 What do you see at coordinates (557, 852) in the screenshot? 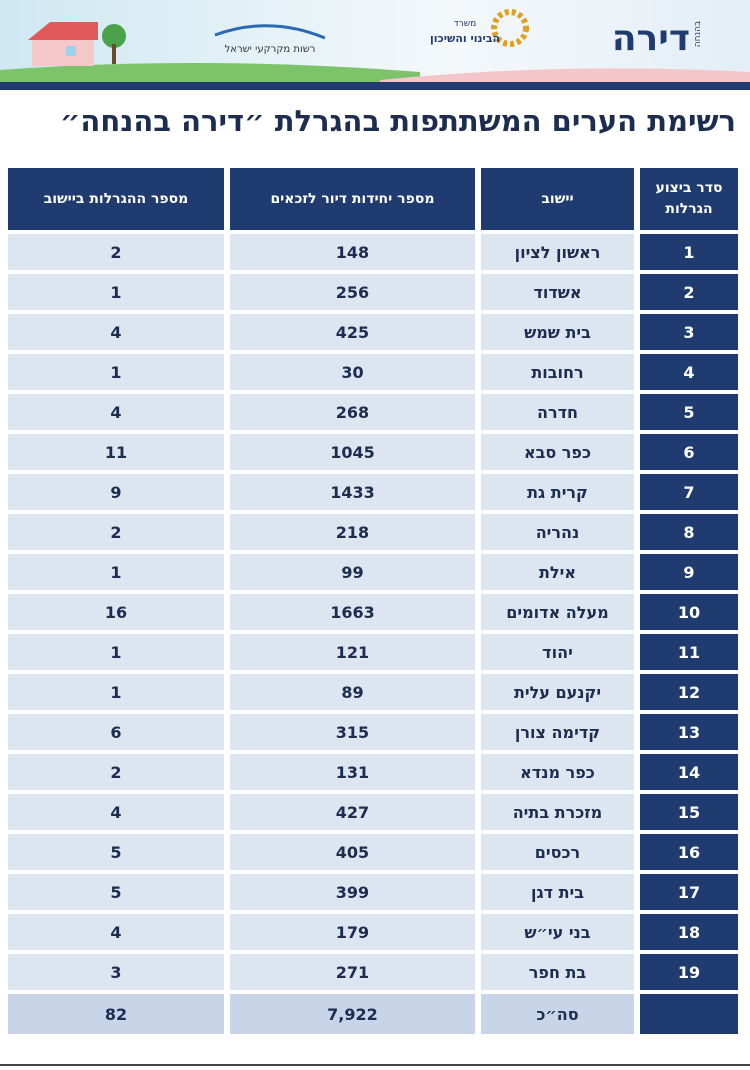
I see `city-cell: רכסים` at bounding box center [557, 852].